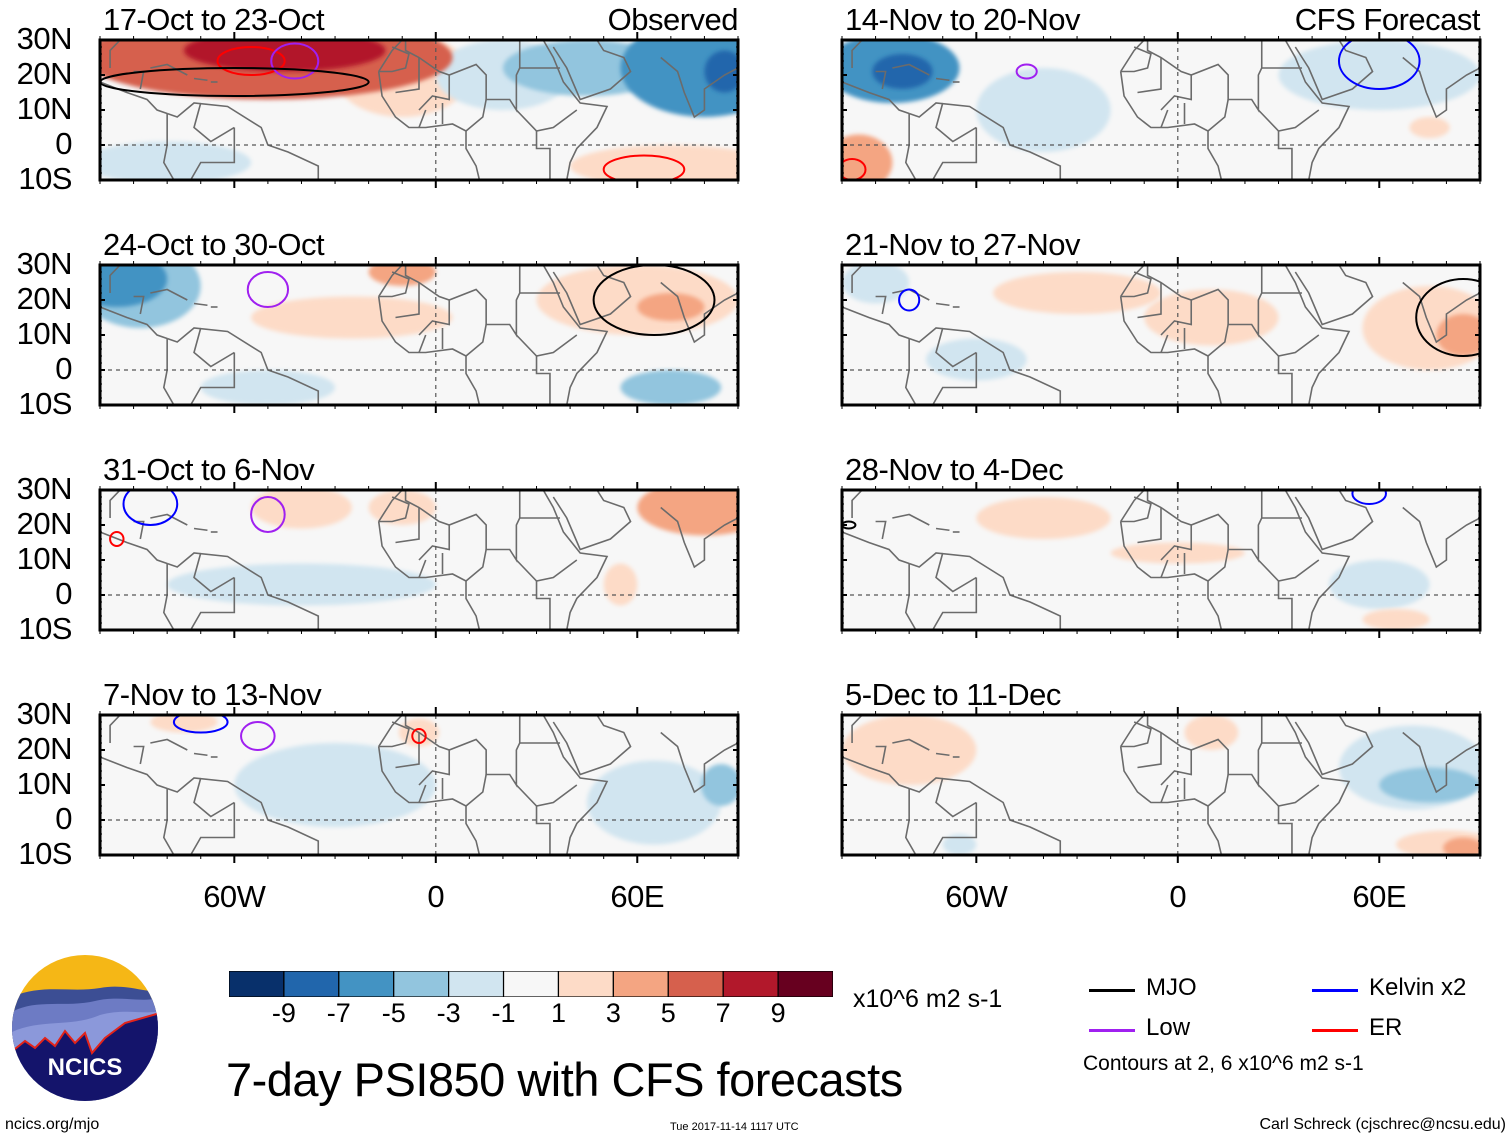 The width and height of the screenshot is (1510, 1142). Describe the element at coordinates (1026, 71) in the screenshot. I see `contour-low` at that location.